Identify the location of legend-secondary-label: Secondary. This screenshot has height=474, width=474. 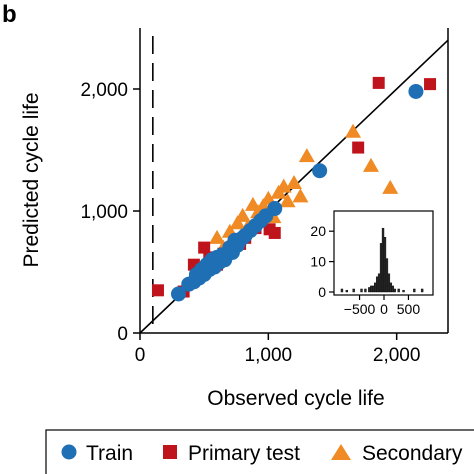
(412, 453).